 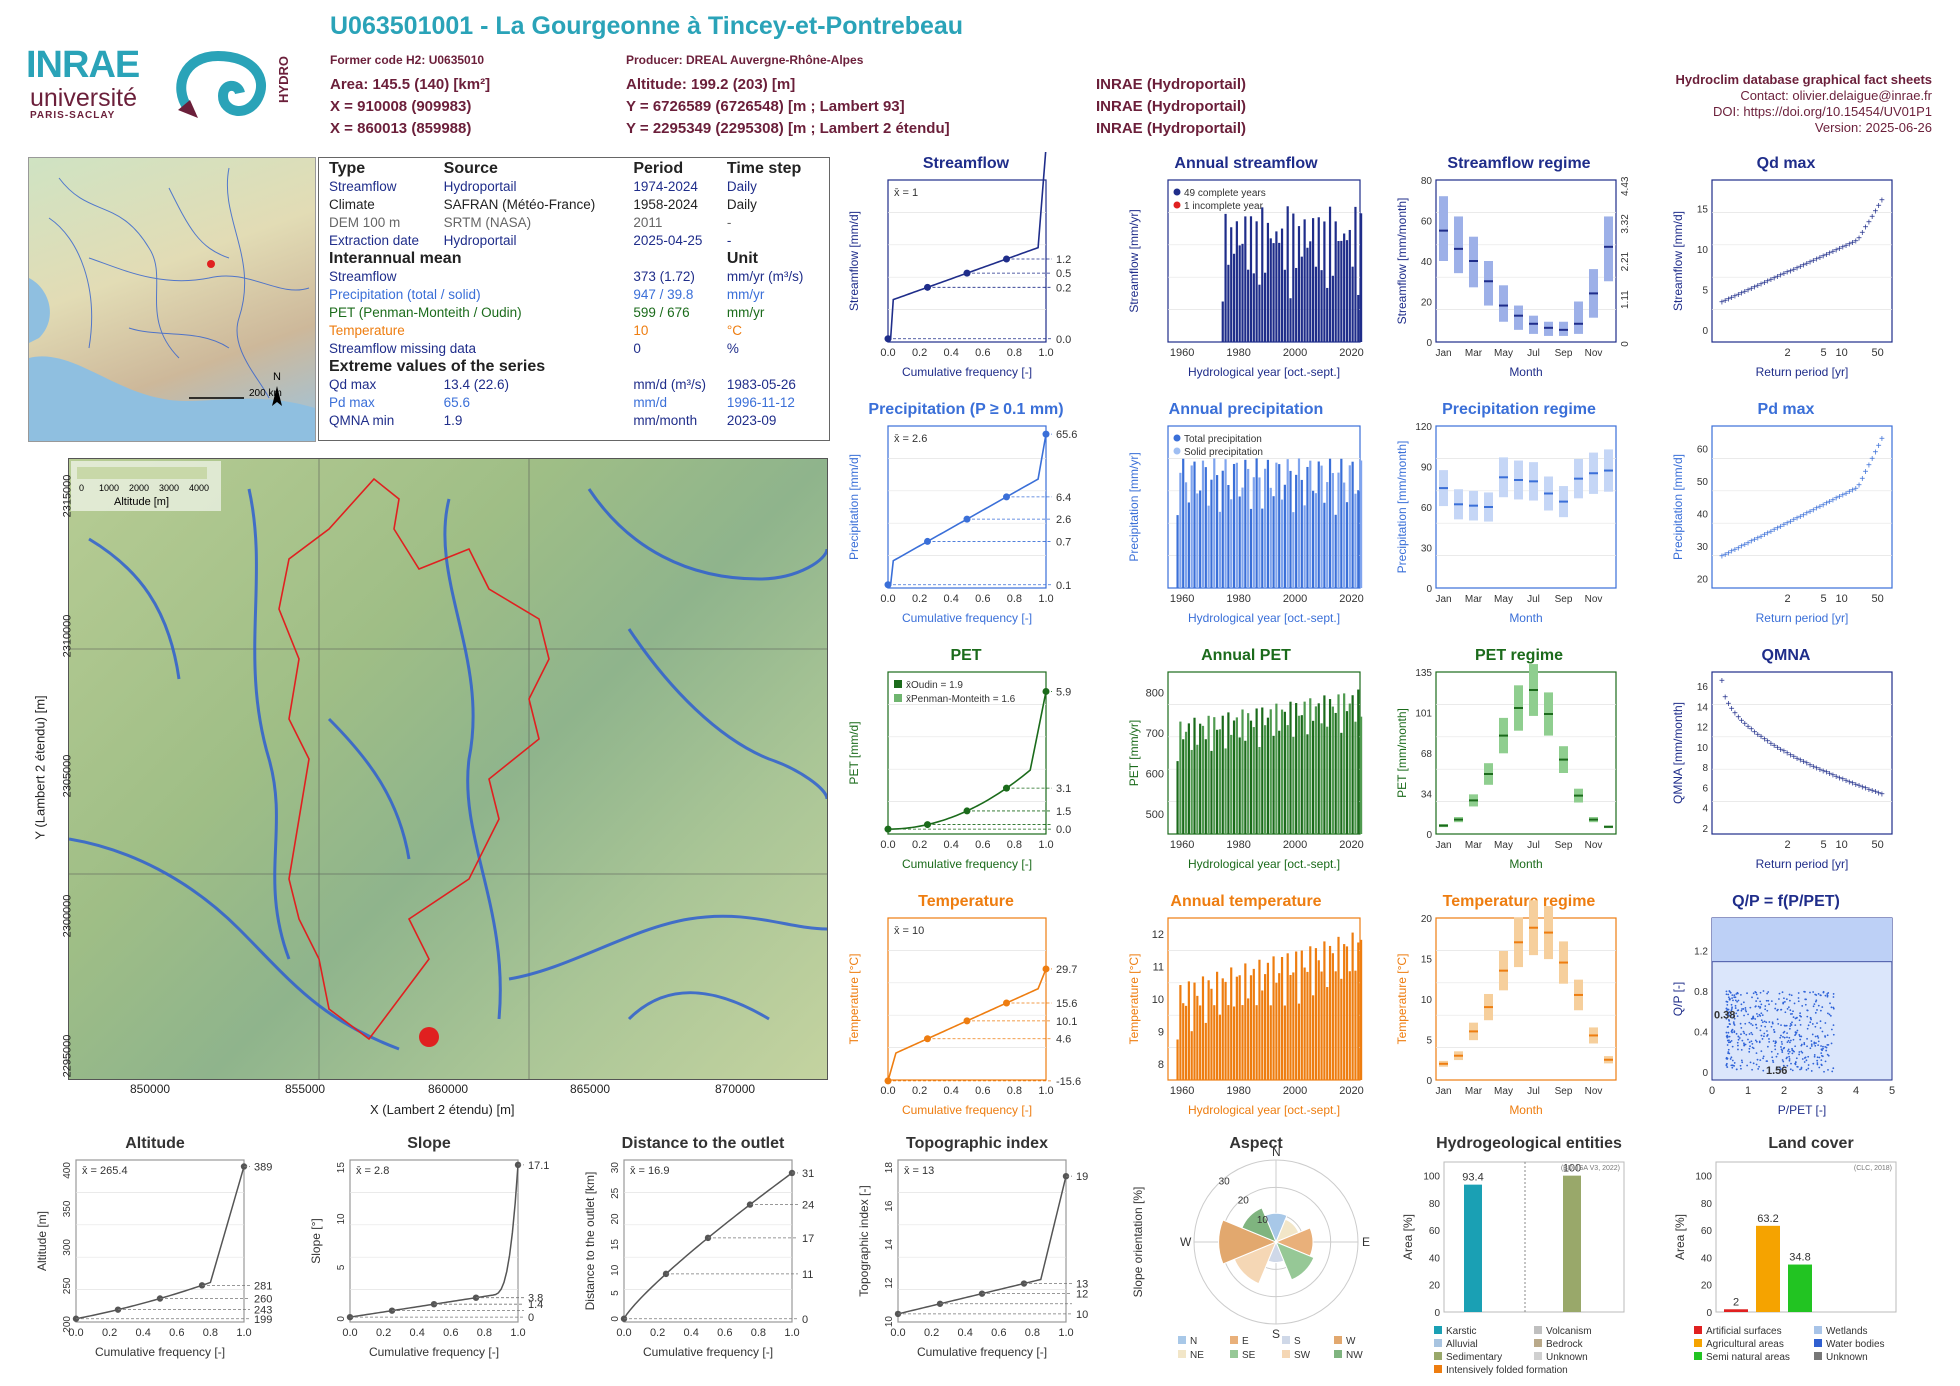 What do you see at coordinates (1822, 111) in the screenshot?
I see `doi: DOI: https://doi.org/10.15454/UV01P1` at bounding box center [1822, 111].